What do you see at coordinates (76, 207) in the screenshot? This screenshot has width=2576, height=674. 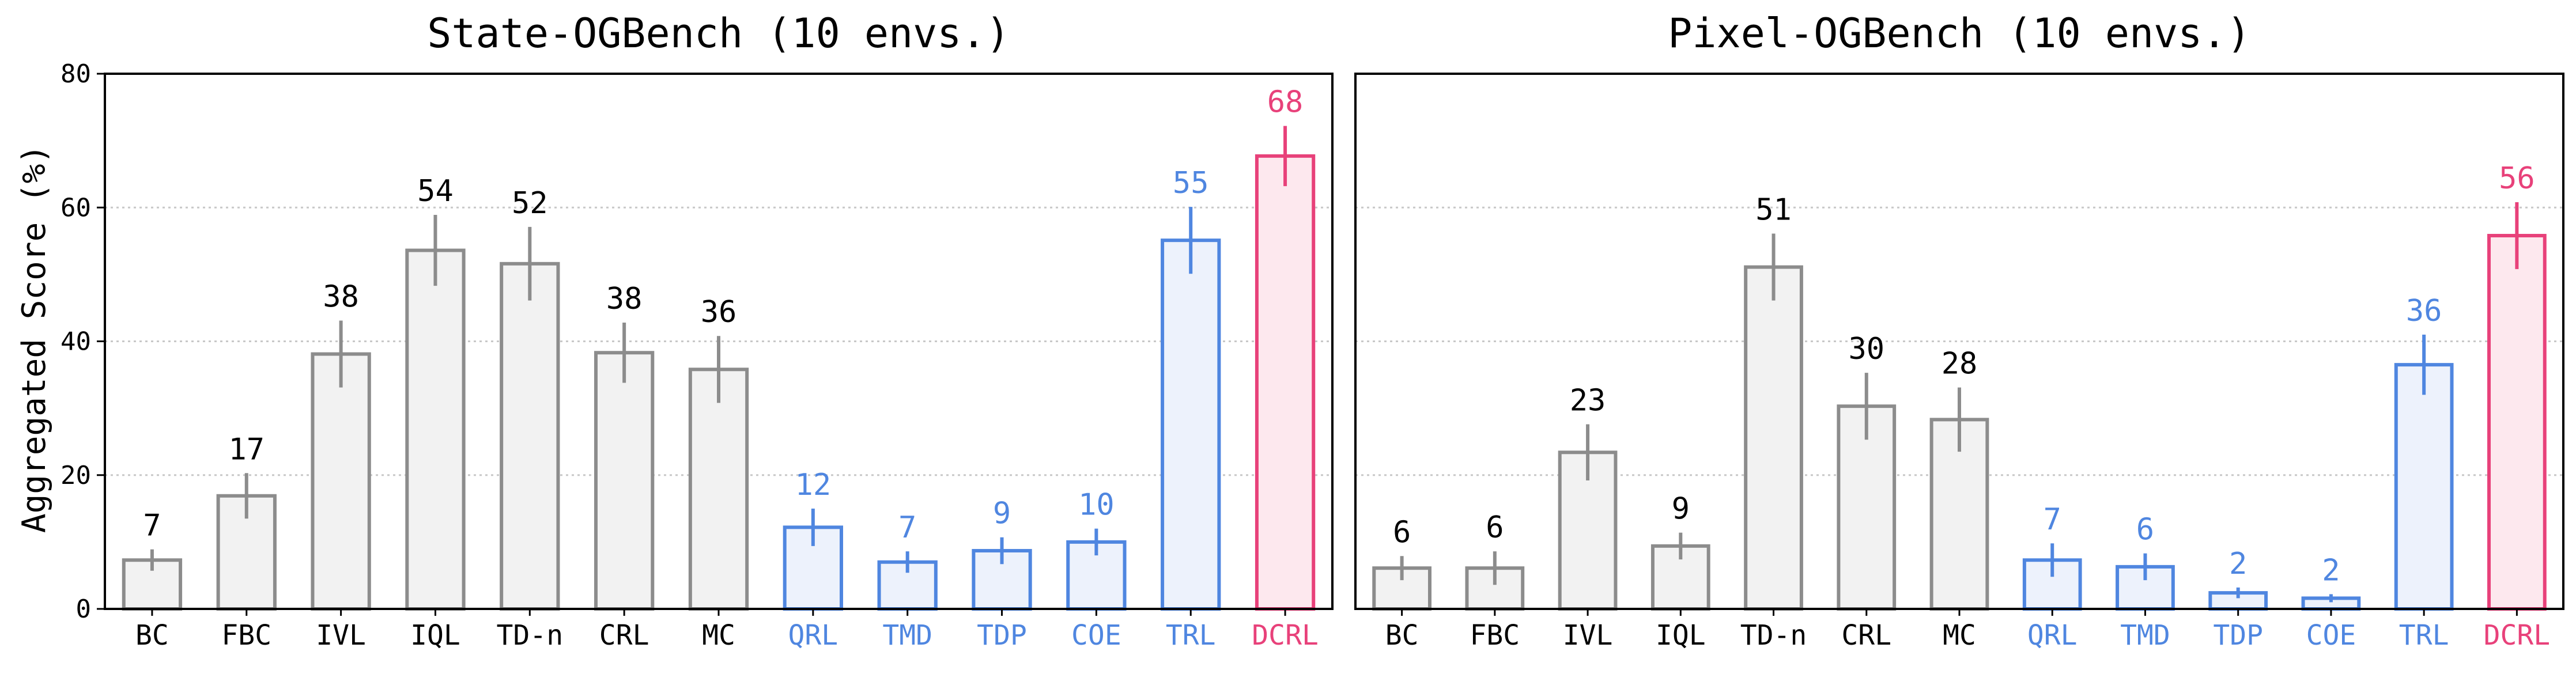 I see `y-tick-label: 60` at bounding box center [76, 207].